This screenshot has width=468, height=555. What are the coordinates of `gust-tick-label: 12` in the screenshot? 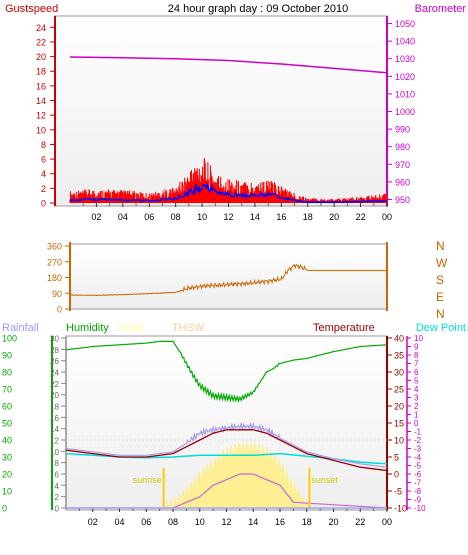 It's located at (41, 116).